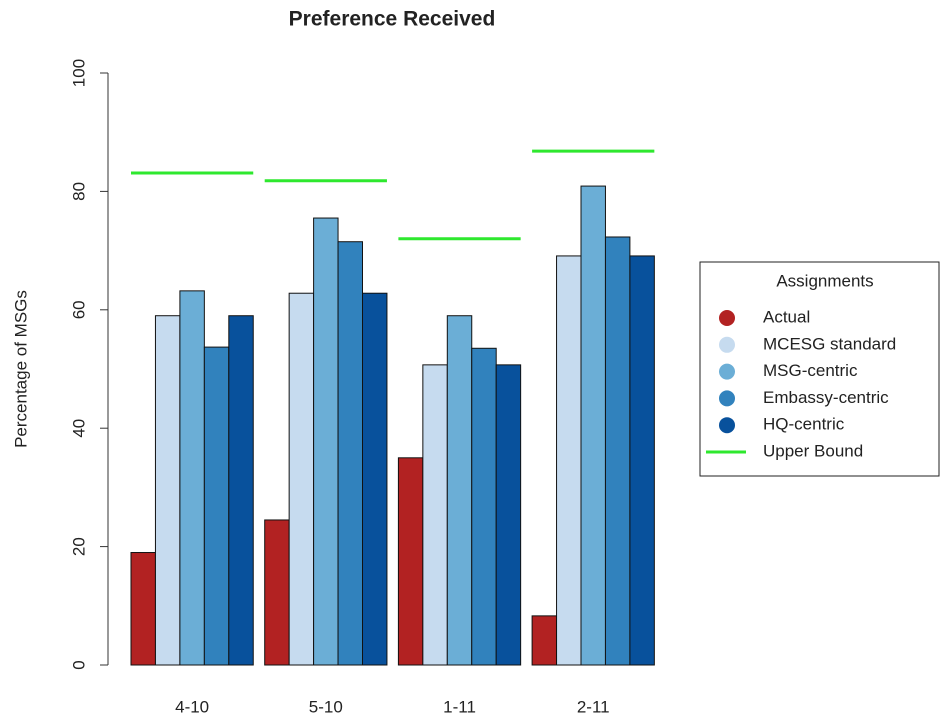 The image size is (945, 721). Describe the element at coordinates (392, 19) in the screenshot. I see `chart-title: Preference Received` at that location.